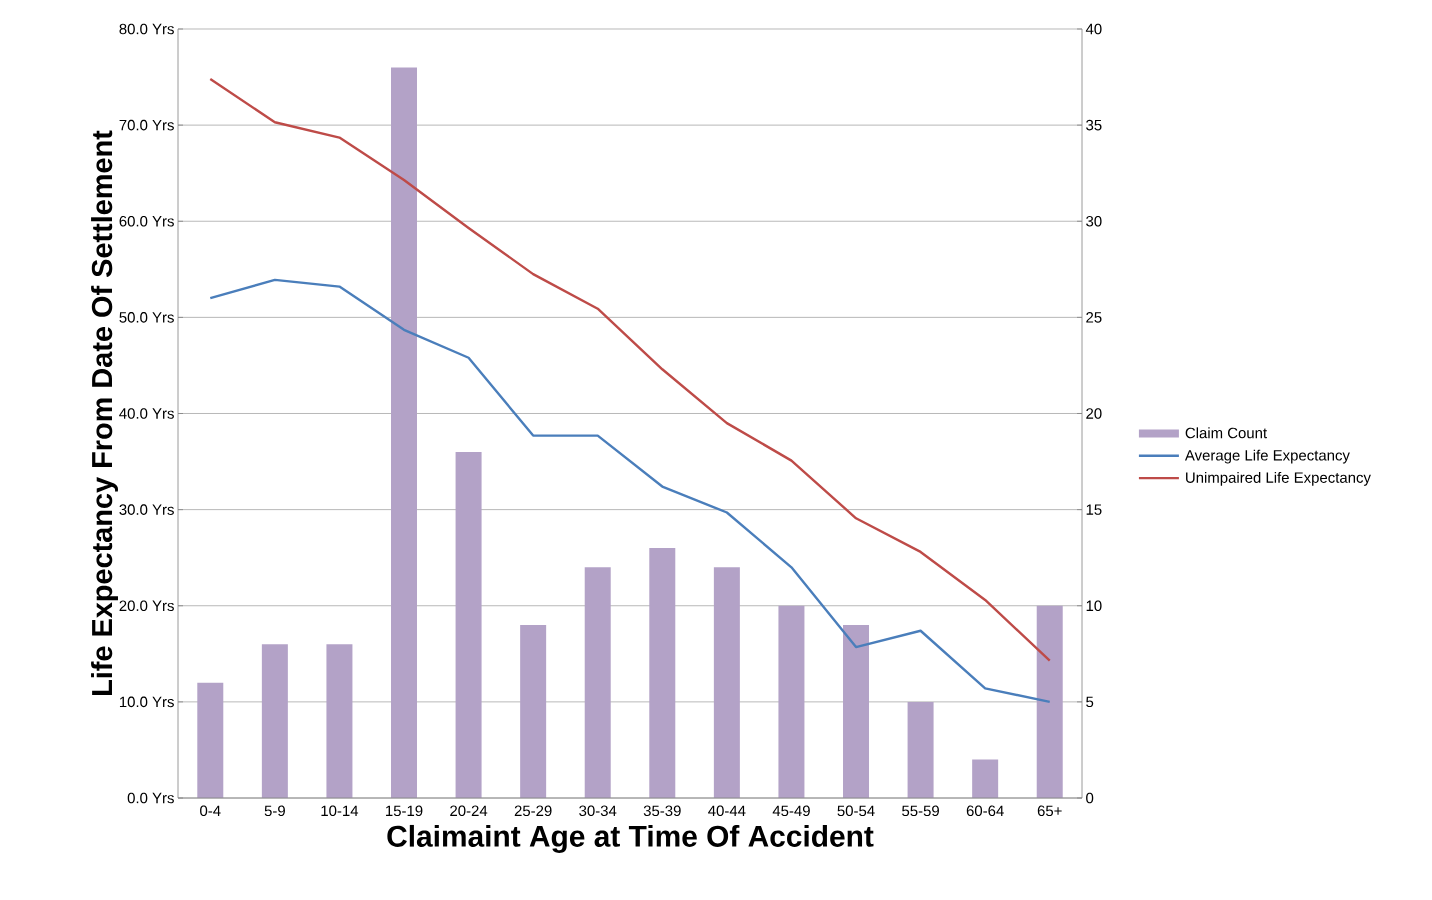 The image size is (1432, 900). I want to click on x-tick-label: 35-39, so click(662, 811).